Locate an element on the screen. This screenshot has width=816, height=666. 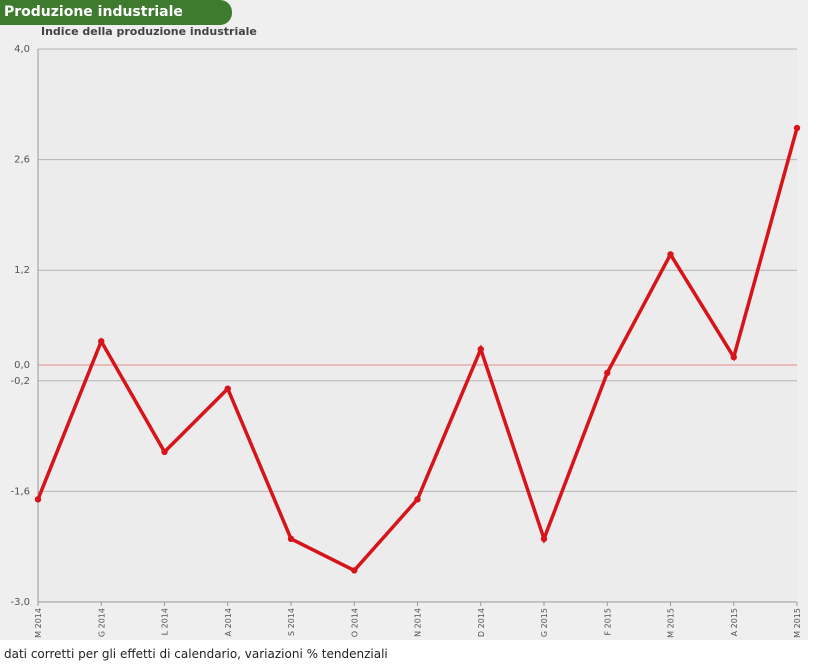
x-tick-label: O 2014 is located at coordinates (354, 622).